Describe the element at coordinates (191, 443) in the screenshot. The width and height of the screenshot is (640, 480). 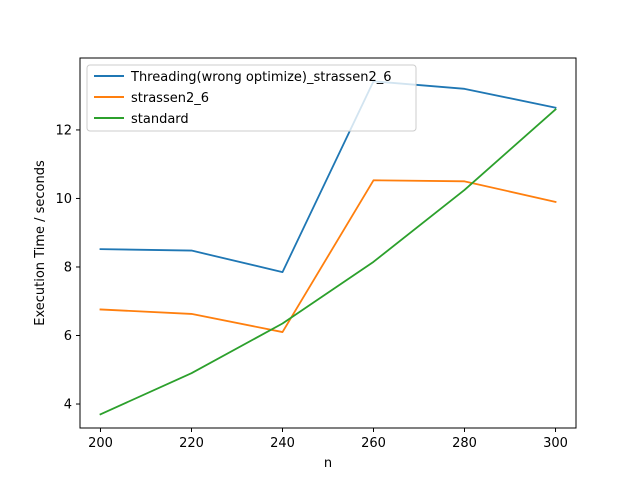
I see `x-tick-label: 220` at that location.